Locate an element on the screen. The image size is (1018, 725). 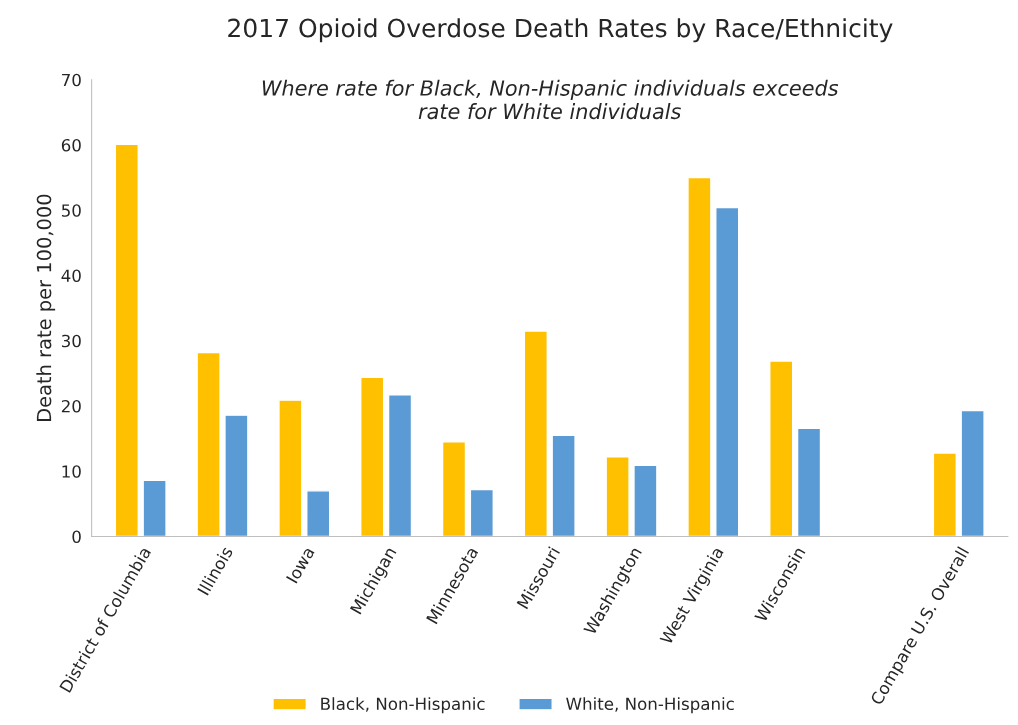
legend-label: Black, Non-Hispanic is located at coordinates (403, 705).